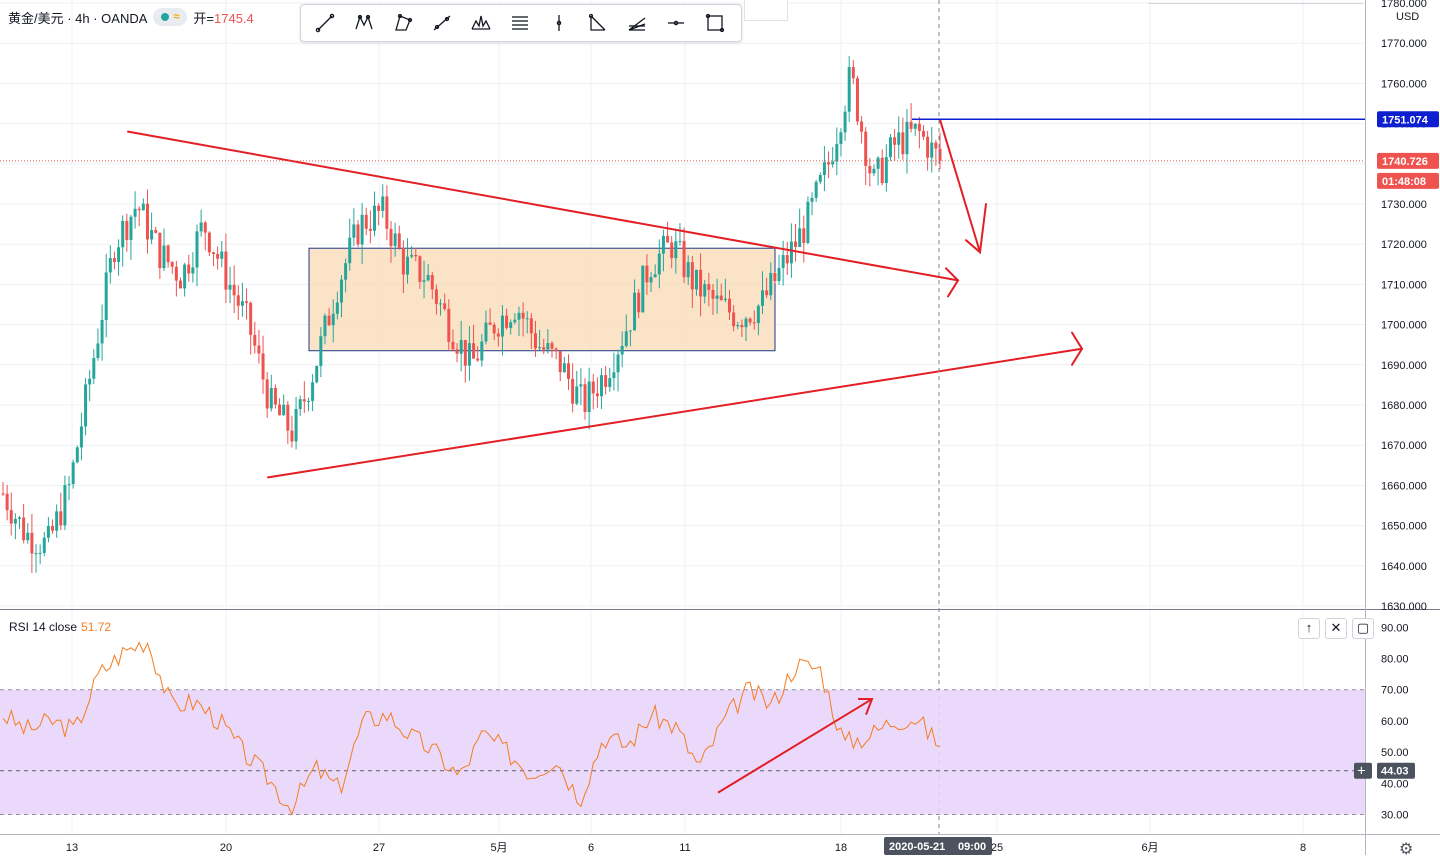  Describe the element at coordinates (1404, 182) in the screenshot. I see `bar-countdown-badge: 01:48:08` at that location.